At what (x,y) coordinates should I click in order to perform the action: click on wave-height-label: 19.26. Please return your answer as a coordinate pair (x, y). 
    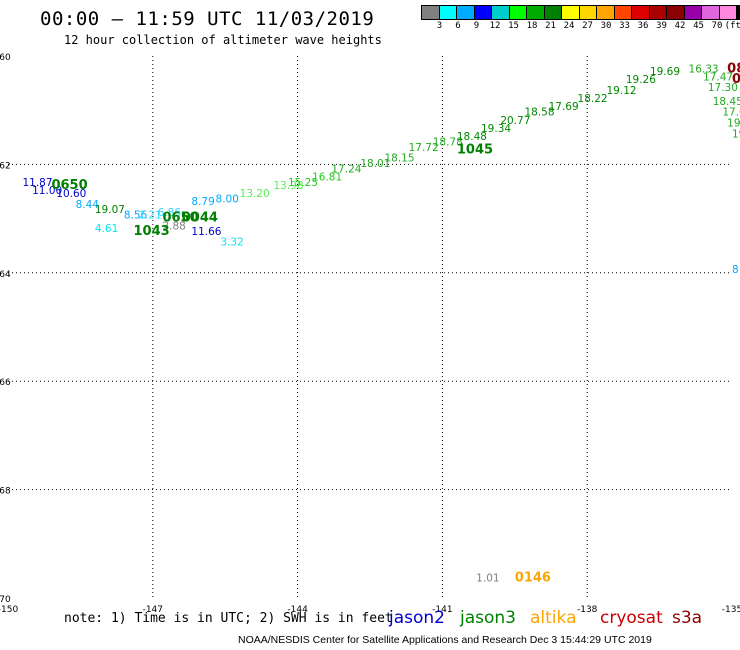
    Looking at the image, I should click on (641, 80).